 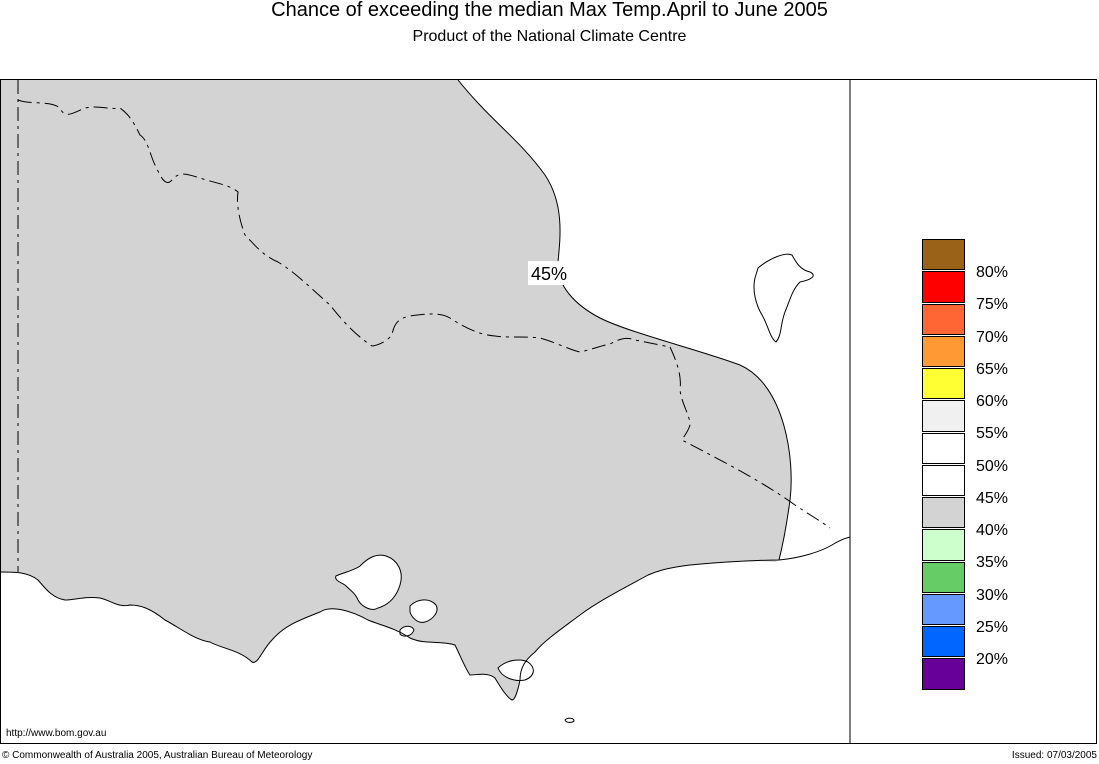 I want to click on legend-label: 25%, so click(x=992, y=627).